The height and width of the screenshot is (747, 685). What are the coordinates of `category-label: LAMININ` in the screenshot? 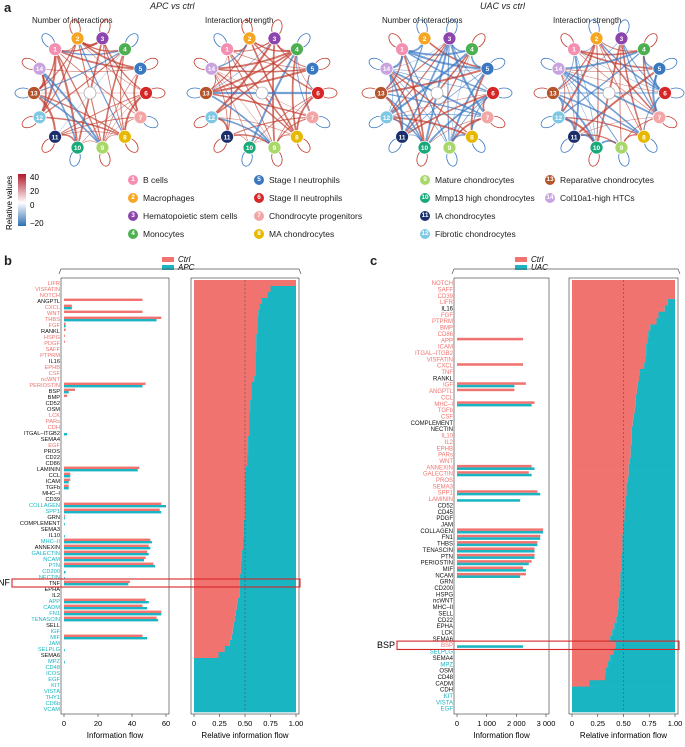 It's located at (48, 470).